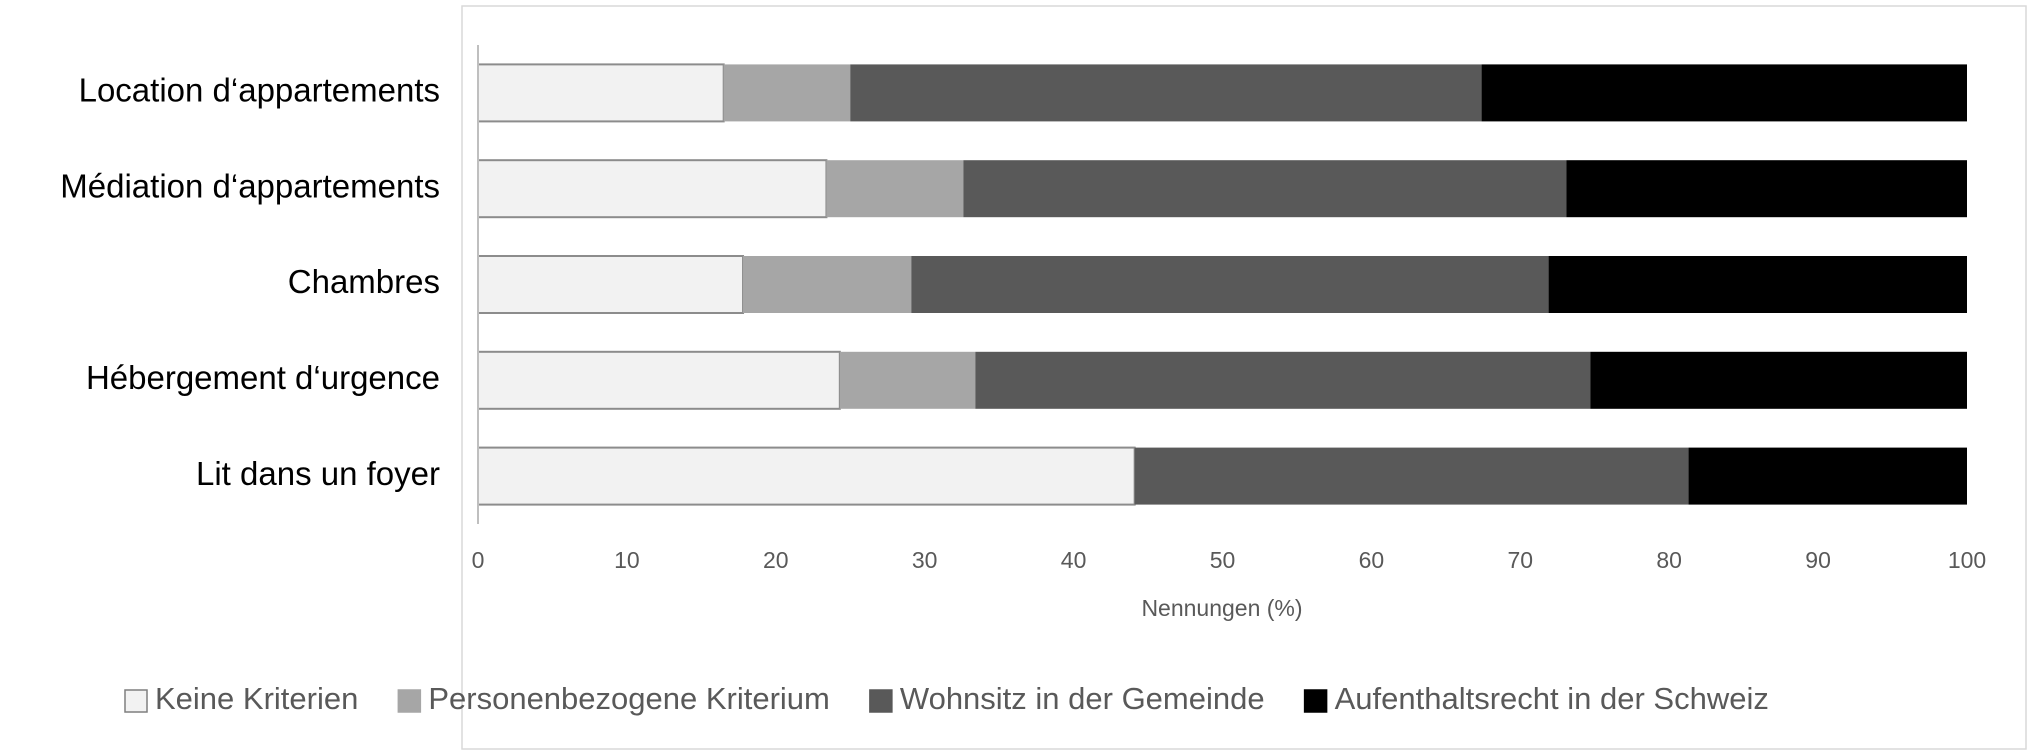  What do you see at coordinates (364, 281) in the screenshot?
I see `y-tick-label: Chambres` at bounding box center [364, 281].